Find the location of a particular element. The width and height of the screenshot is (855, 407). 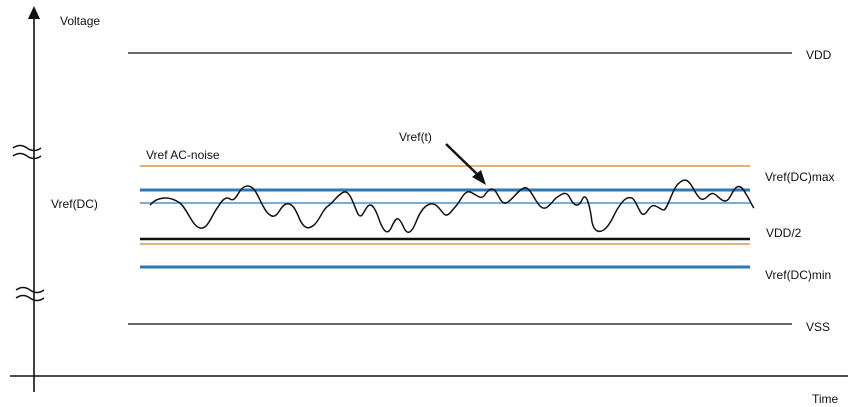

y-axis-arrowhead is located at coordinates (34, 12).